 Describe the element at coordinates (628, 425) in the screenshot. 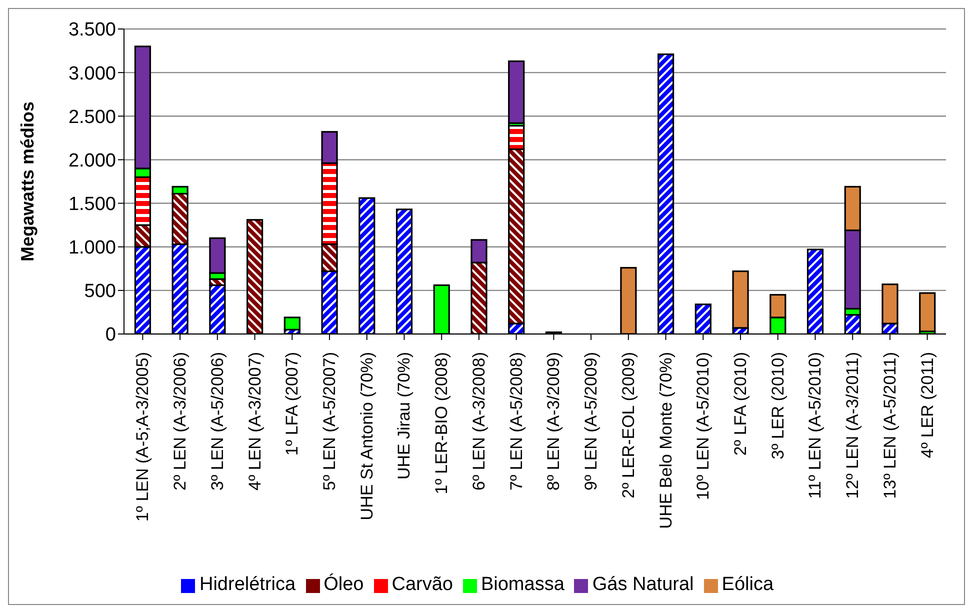

I see `x-tick-label: 2º LER-EOL (2009)` at that location.